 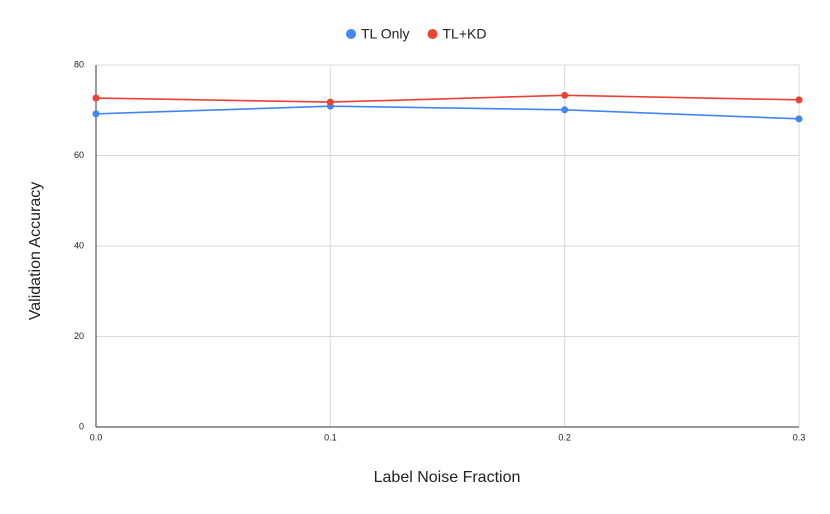 What do you see at coordinates (79, 336) in the screenshot?
I see `y-tick-label: 20` at bounding box center [79, 336].